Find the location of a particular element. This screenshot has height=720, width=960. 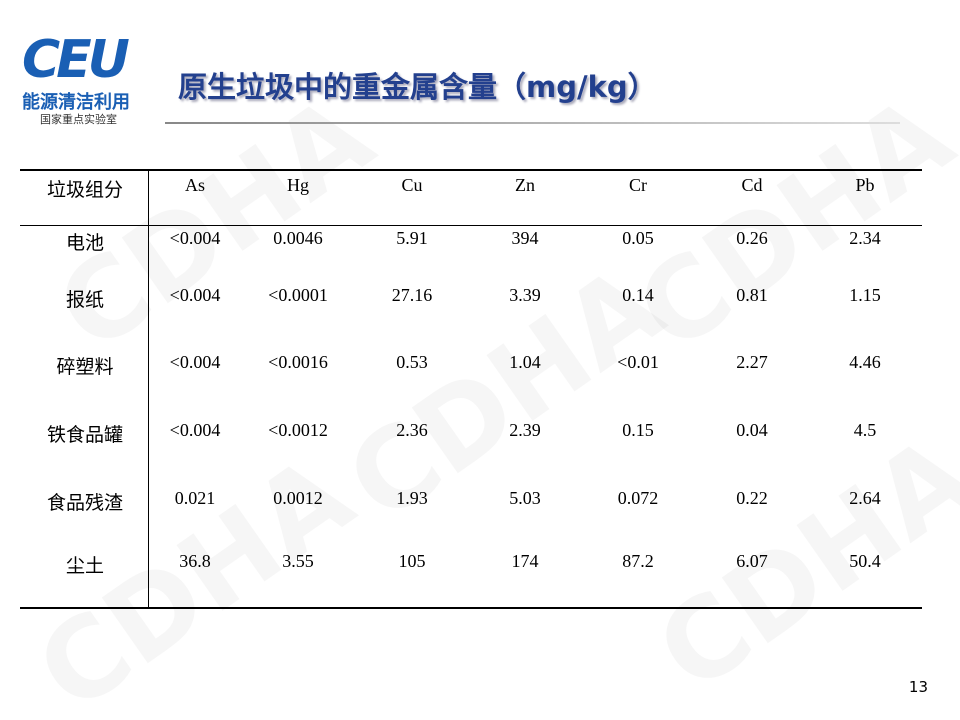

logo-name: 能源清洁利用 is located at coordinates (76, 102).